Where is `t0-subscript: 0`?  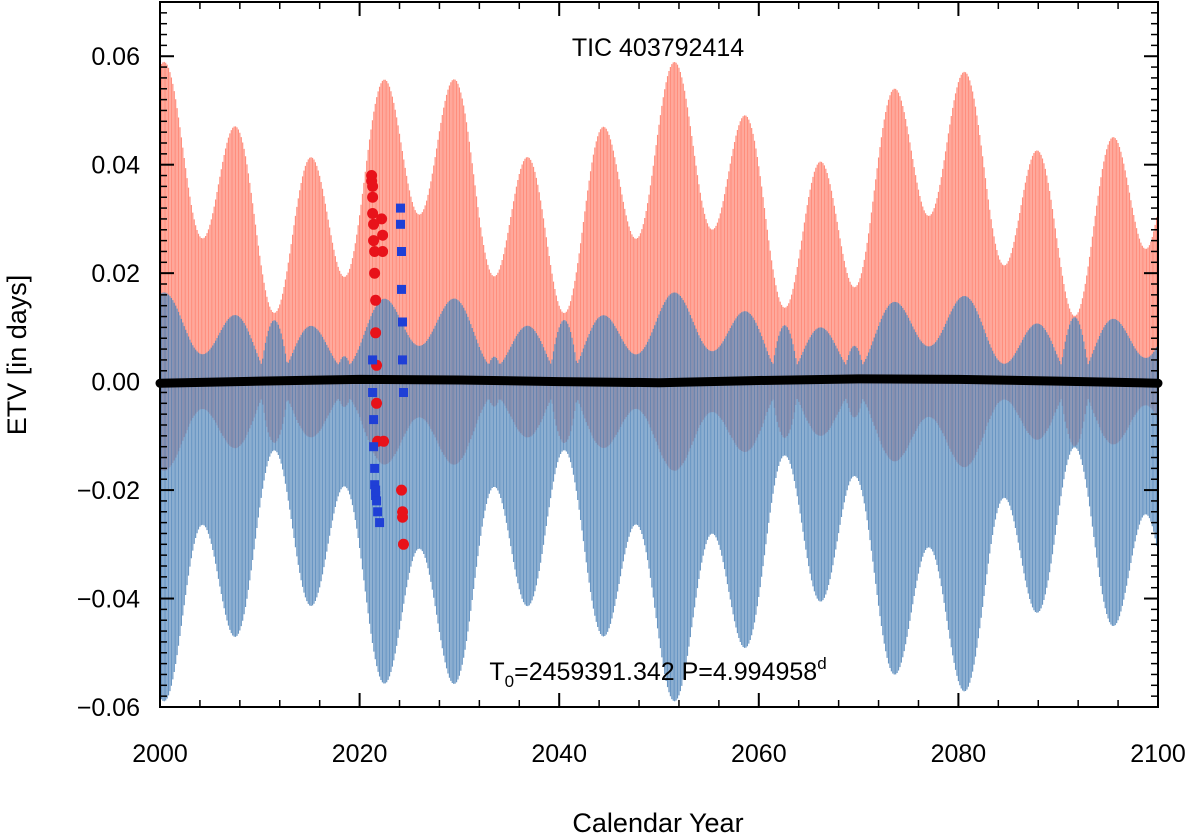
t0-subscript: 0 is located at coordinates (509, 681).